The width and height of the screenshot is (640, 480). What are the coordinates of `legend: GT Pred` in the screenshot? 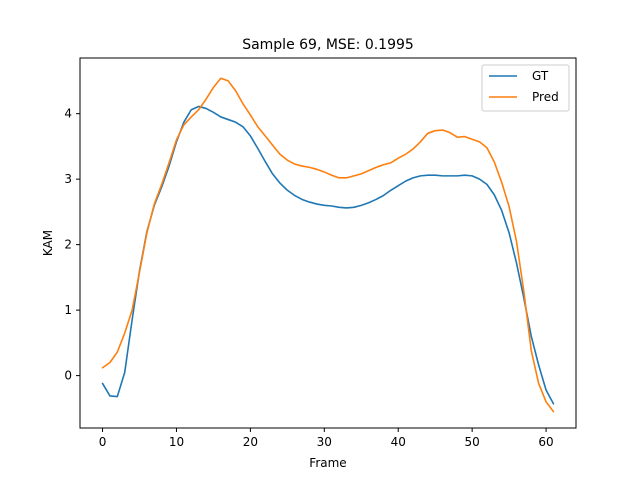 It's located at (525, 88).